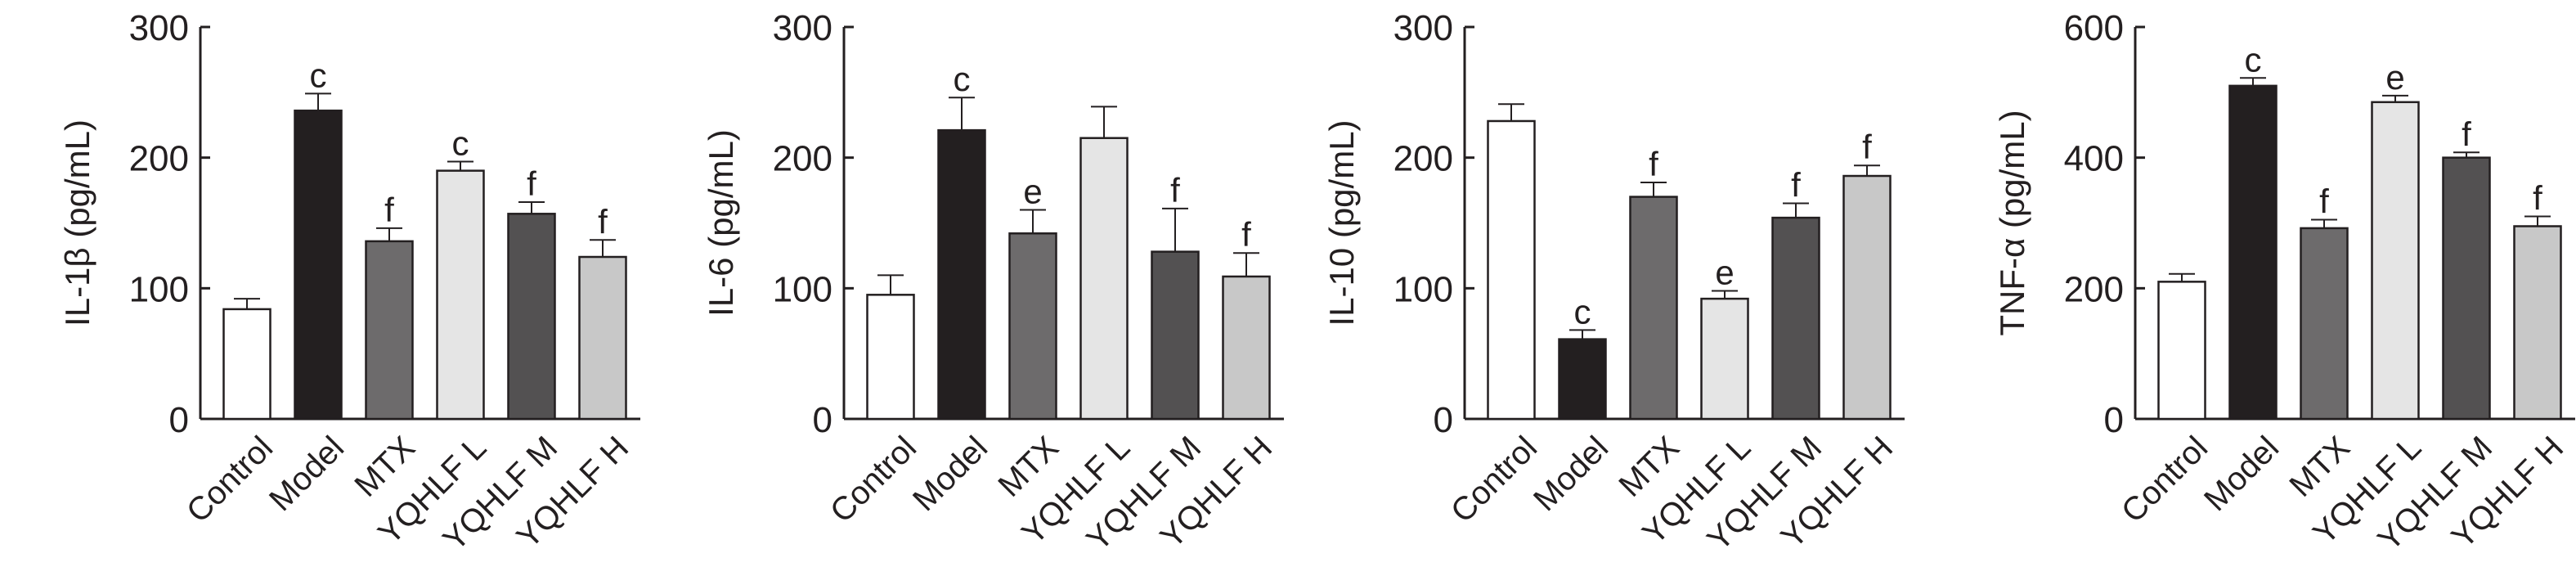  I want to click on y-axis-label: IL-1β (pg/mL), so click(77, 223).